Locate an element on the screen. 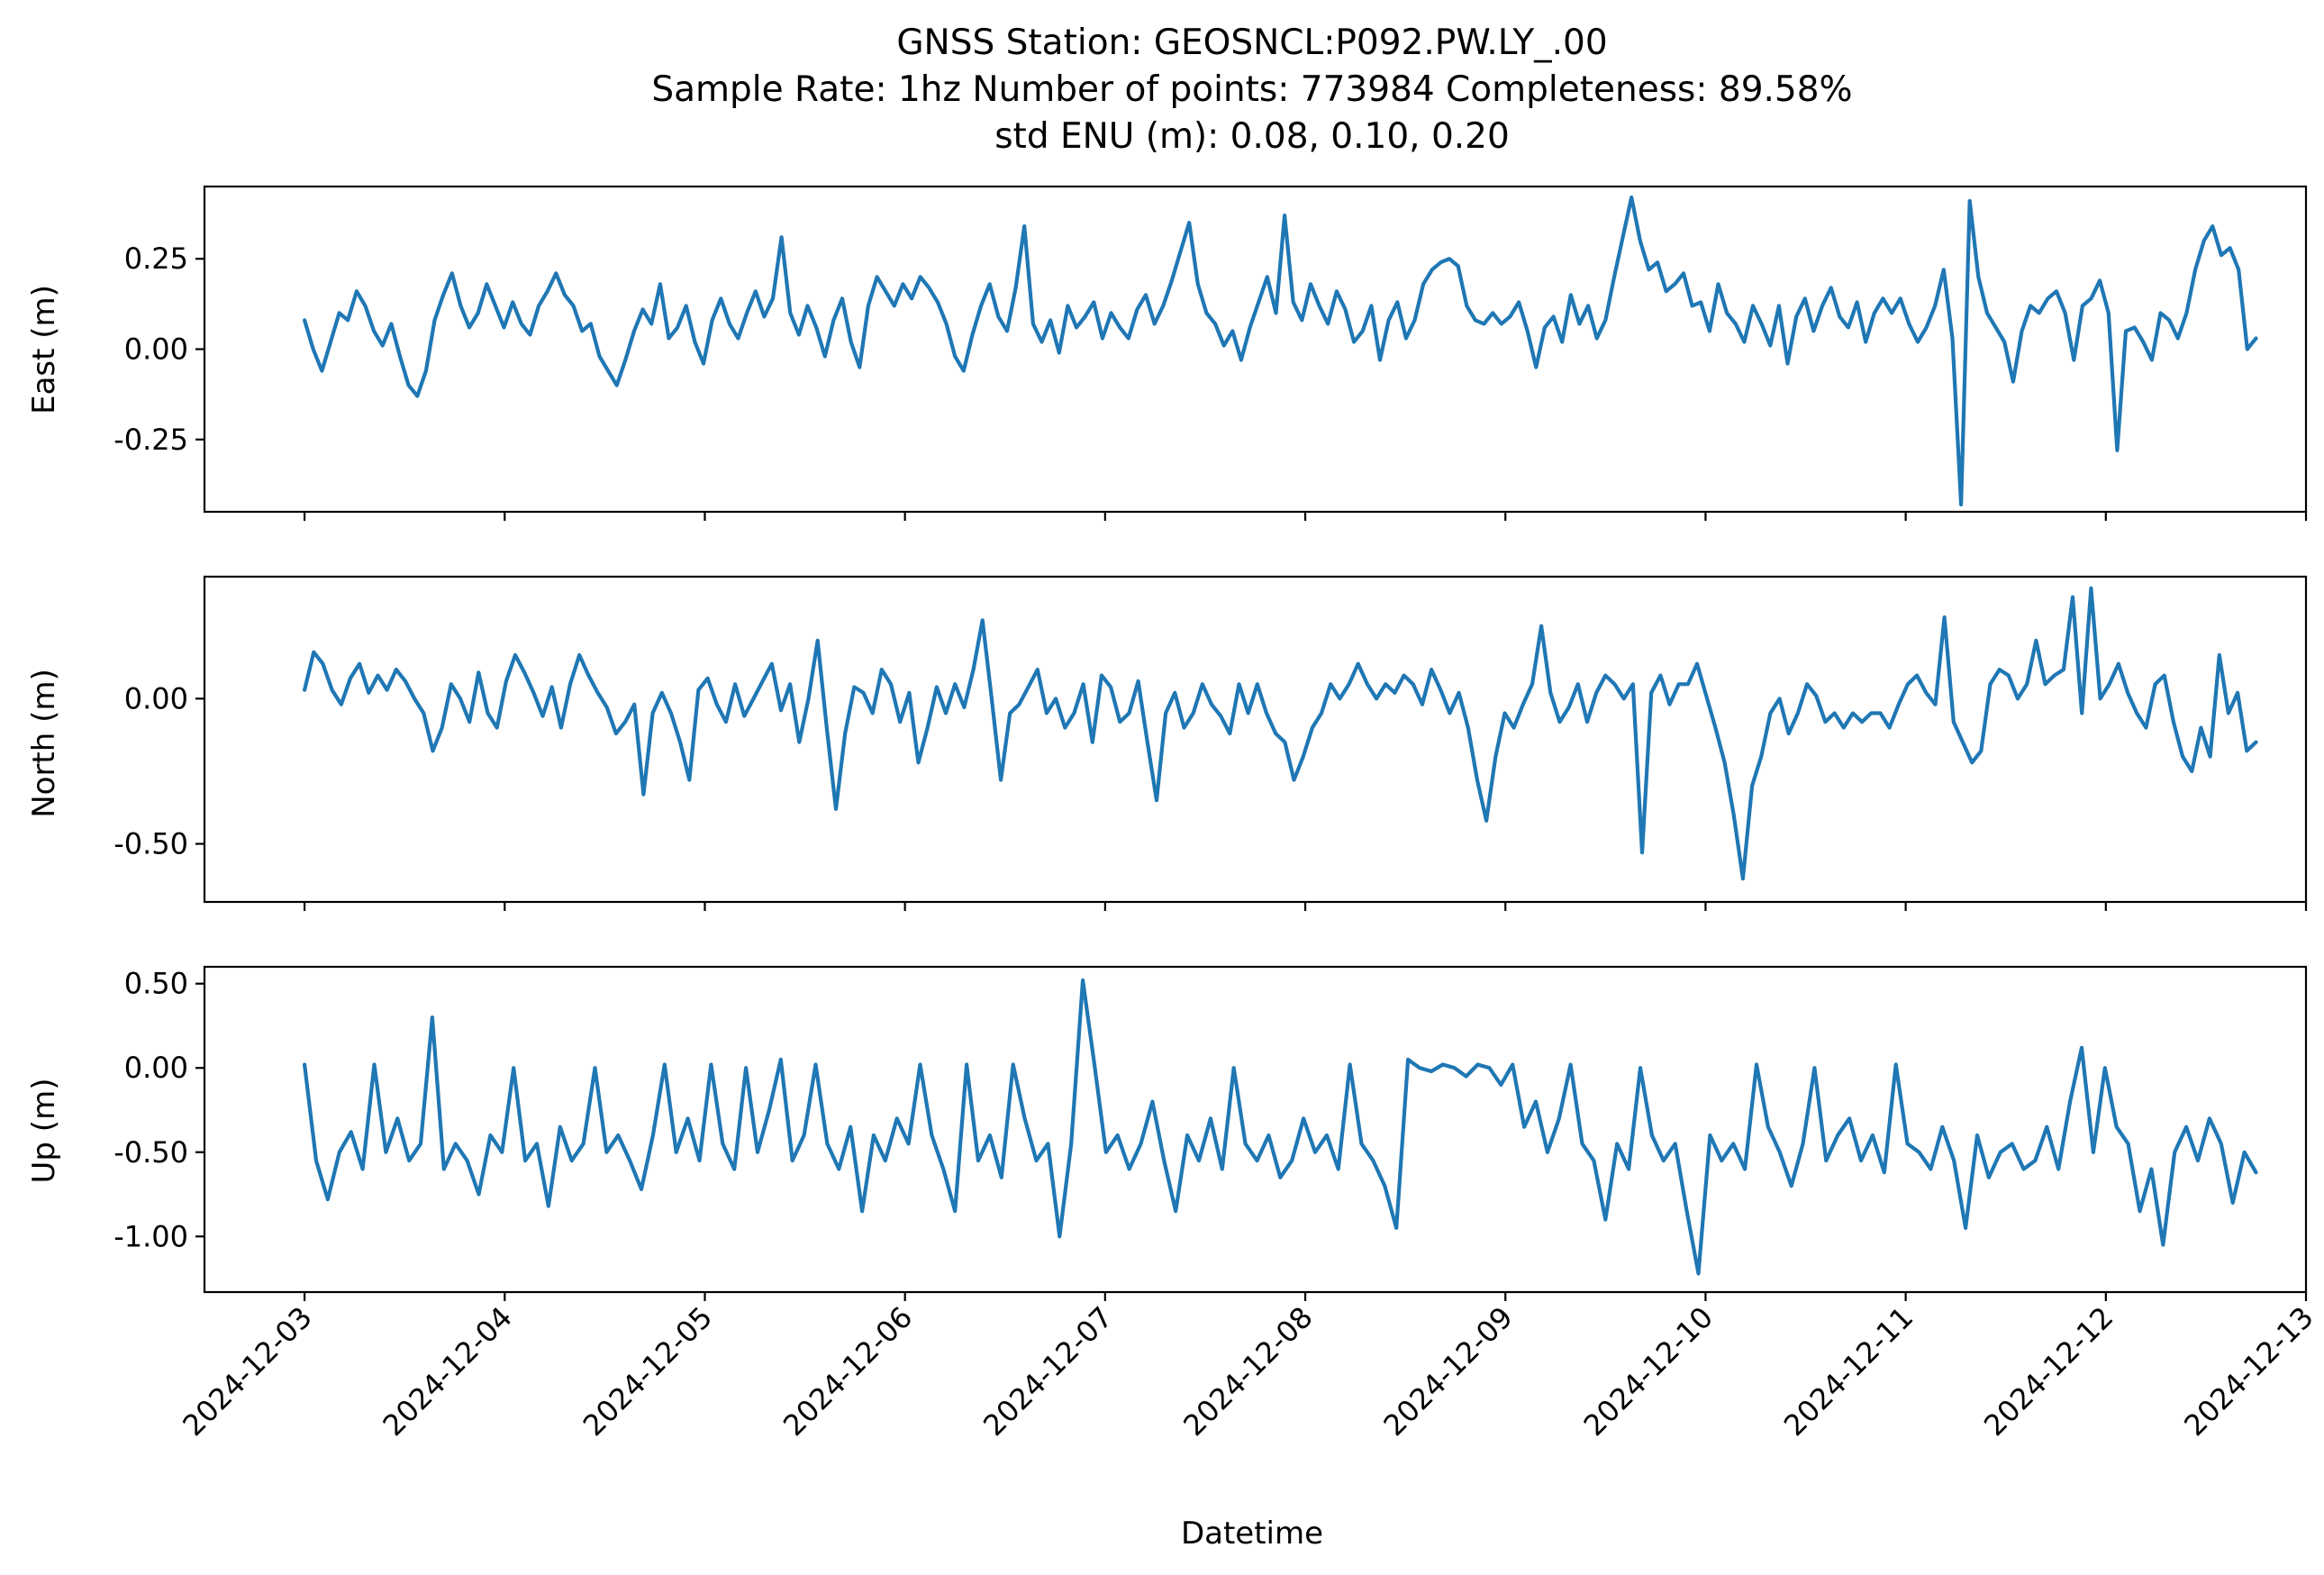 This screenshot has height=1575, width=2324. north-ytick-label: -0.50 is located at coordinates (150, 844).